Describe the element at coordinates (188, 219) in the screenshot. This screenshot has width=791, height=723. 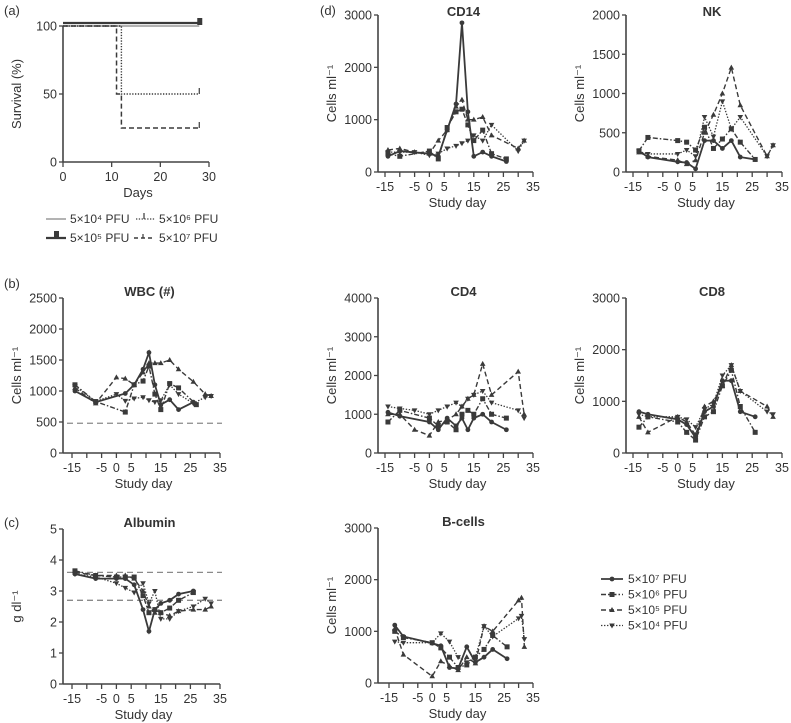
I see `legend-label: 5×10⁶ PFU` at that location.